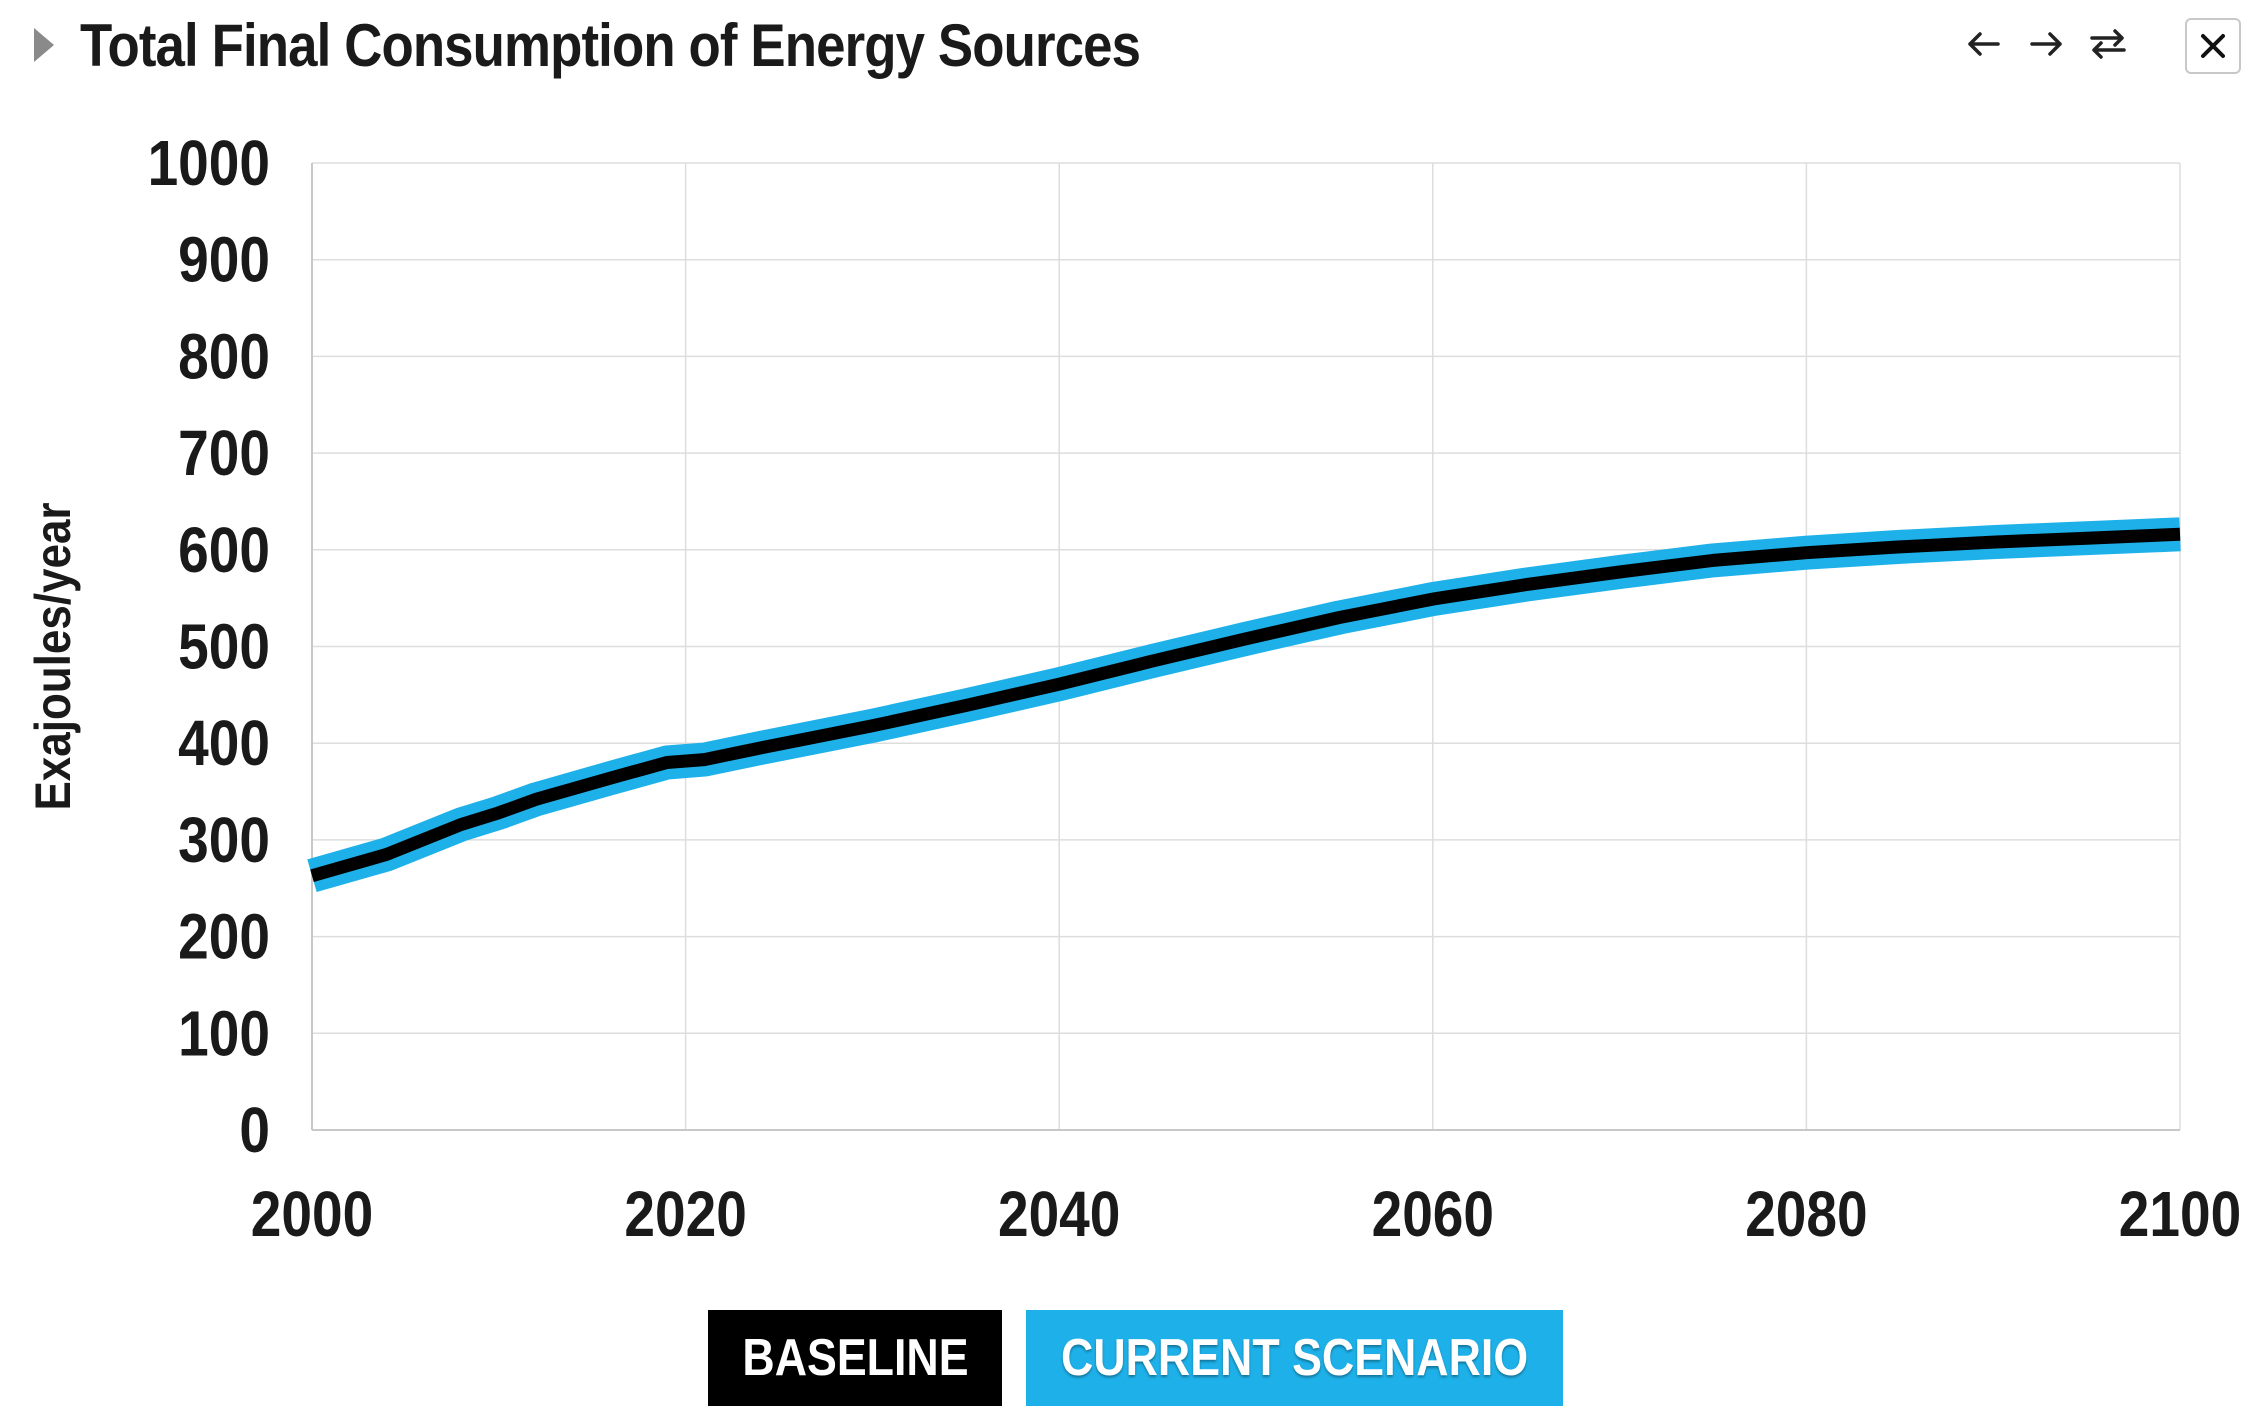 The height and width of the screenshot is (1420, 2266). What do you see at coordinates (685, 1214) in the screenshot?
I see `x-tick-label: 2020` at bounding box center [685, 1214].